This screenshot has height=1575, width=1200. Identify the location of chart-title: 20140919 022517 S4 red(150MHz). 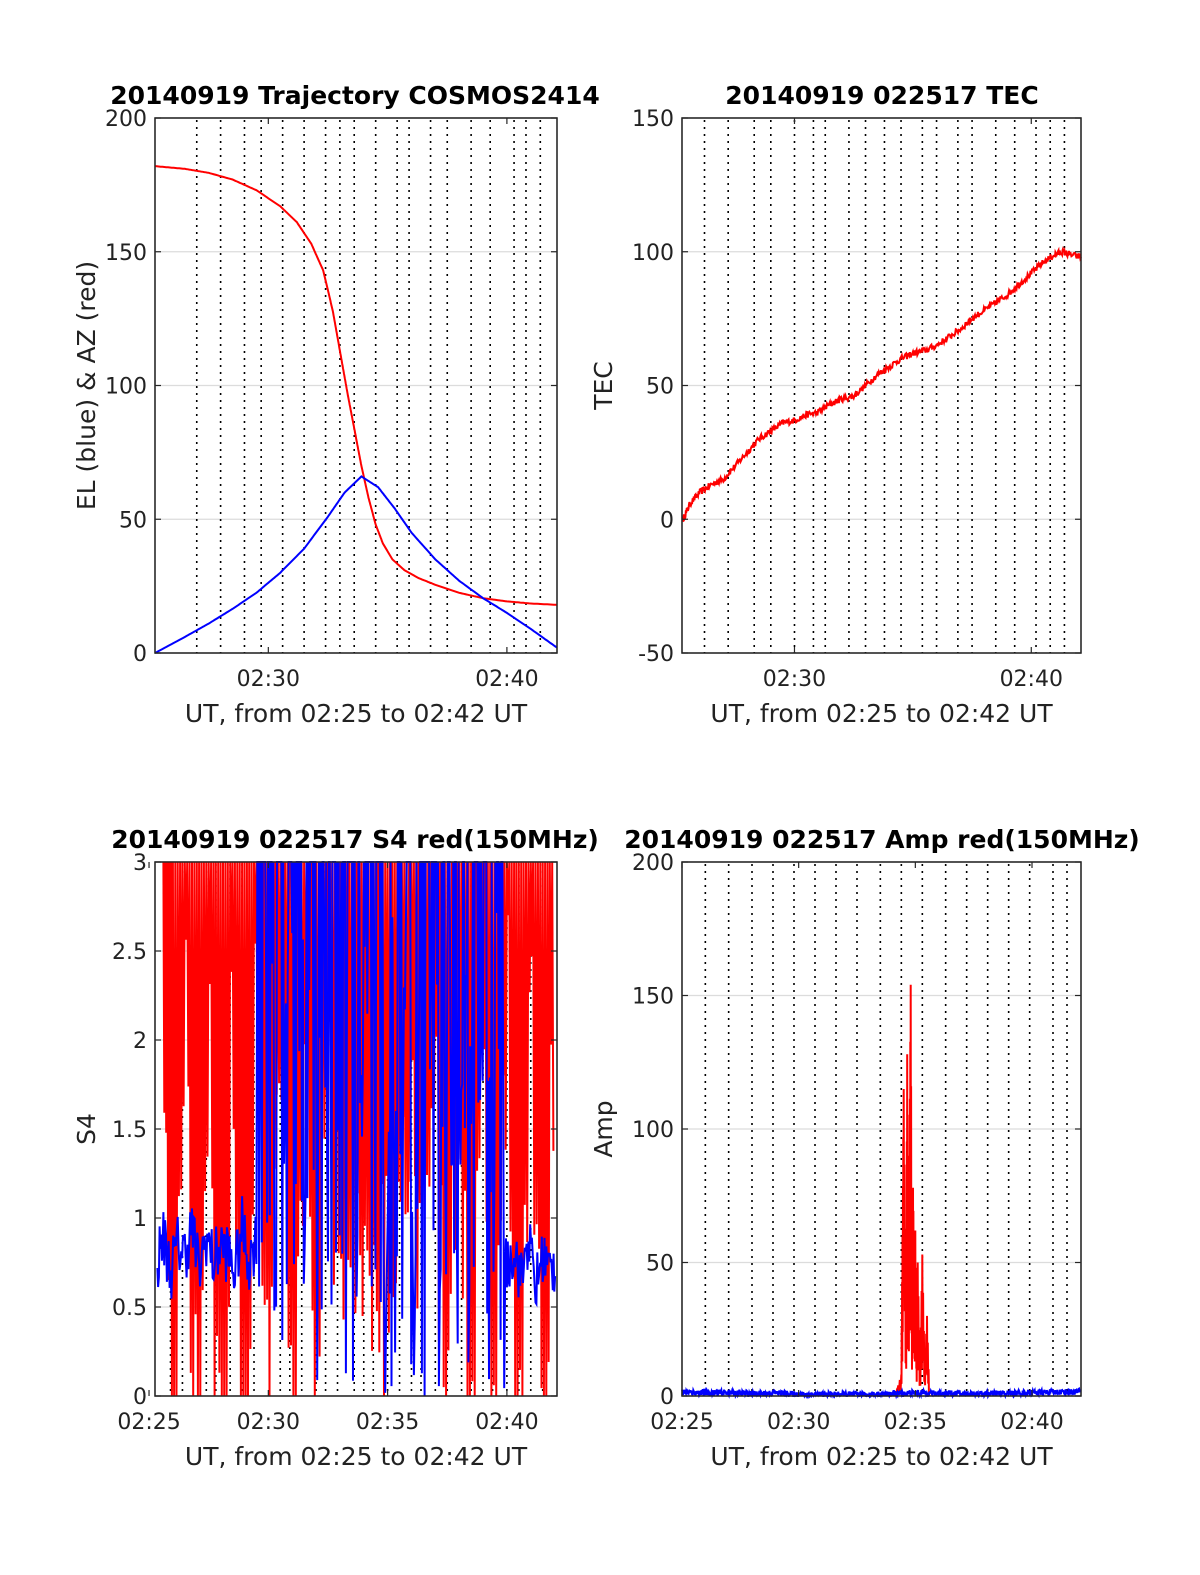
(355, 839).